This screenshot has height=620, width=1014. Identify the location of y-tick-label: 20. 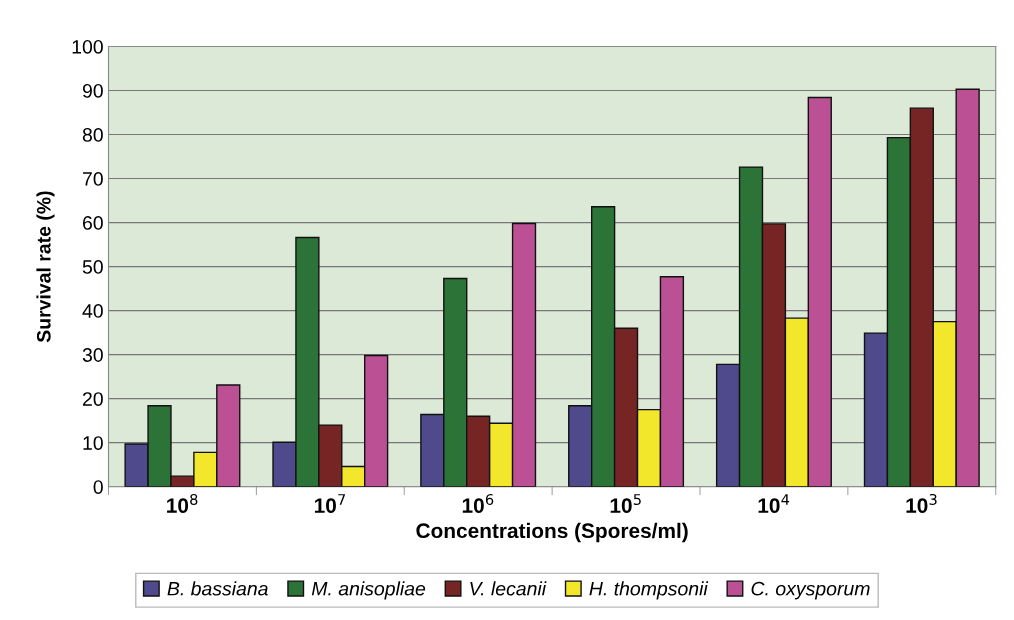
(92, 399).